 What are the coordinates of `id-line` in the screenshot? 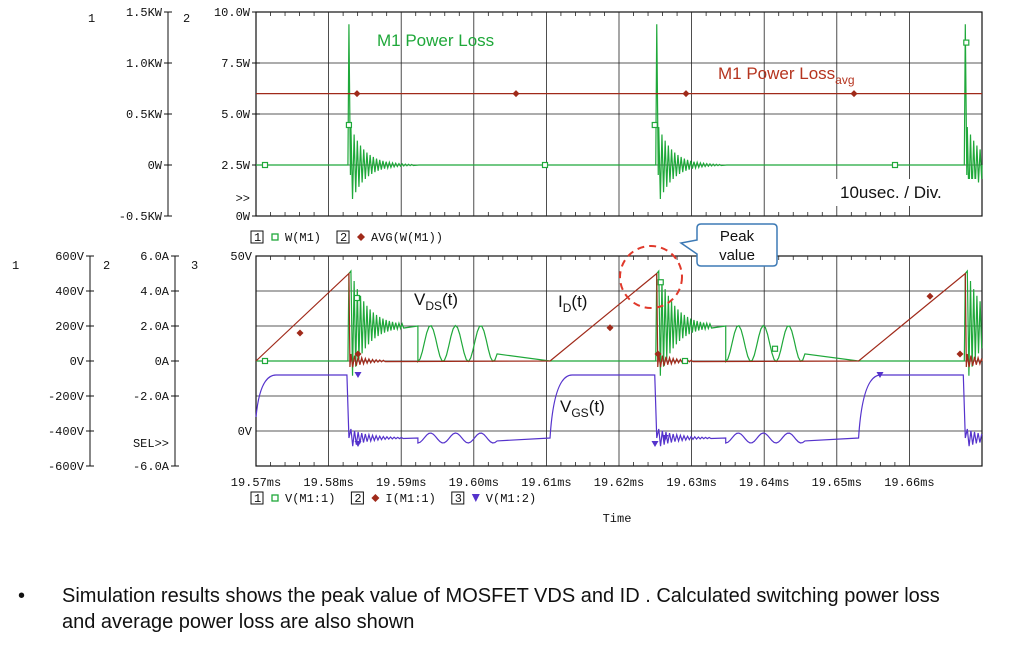 It's located at (619, 320).